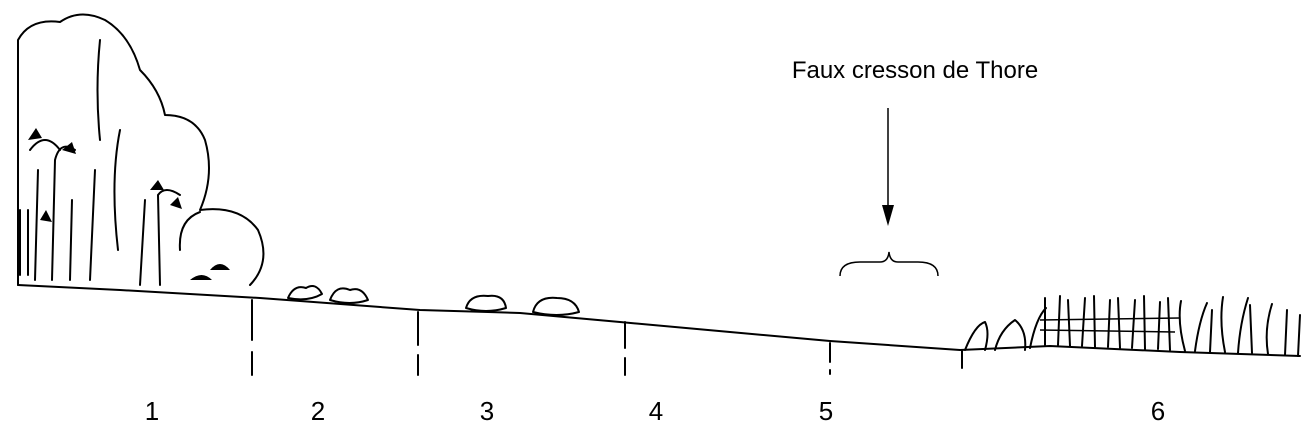 This screenshot has height=444, width=1309. I want to click on brace, so click(889, 264).